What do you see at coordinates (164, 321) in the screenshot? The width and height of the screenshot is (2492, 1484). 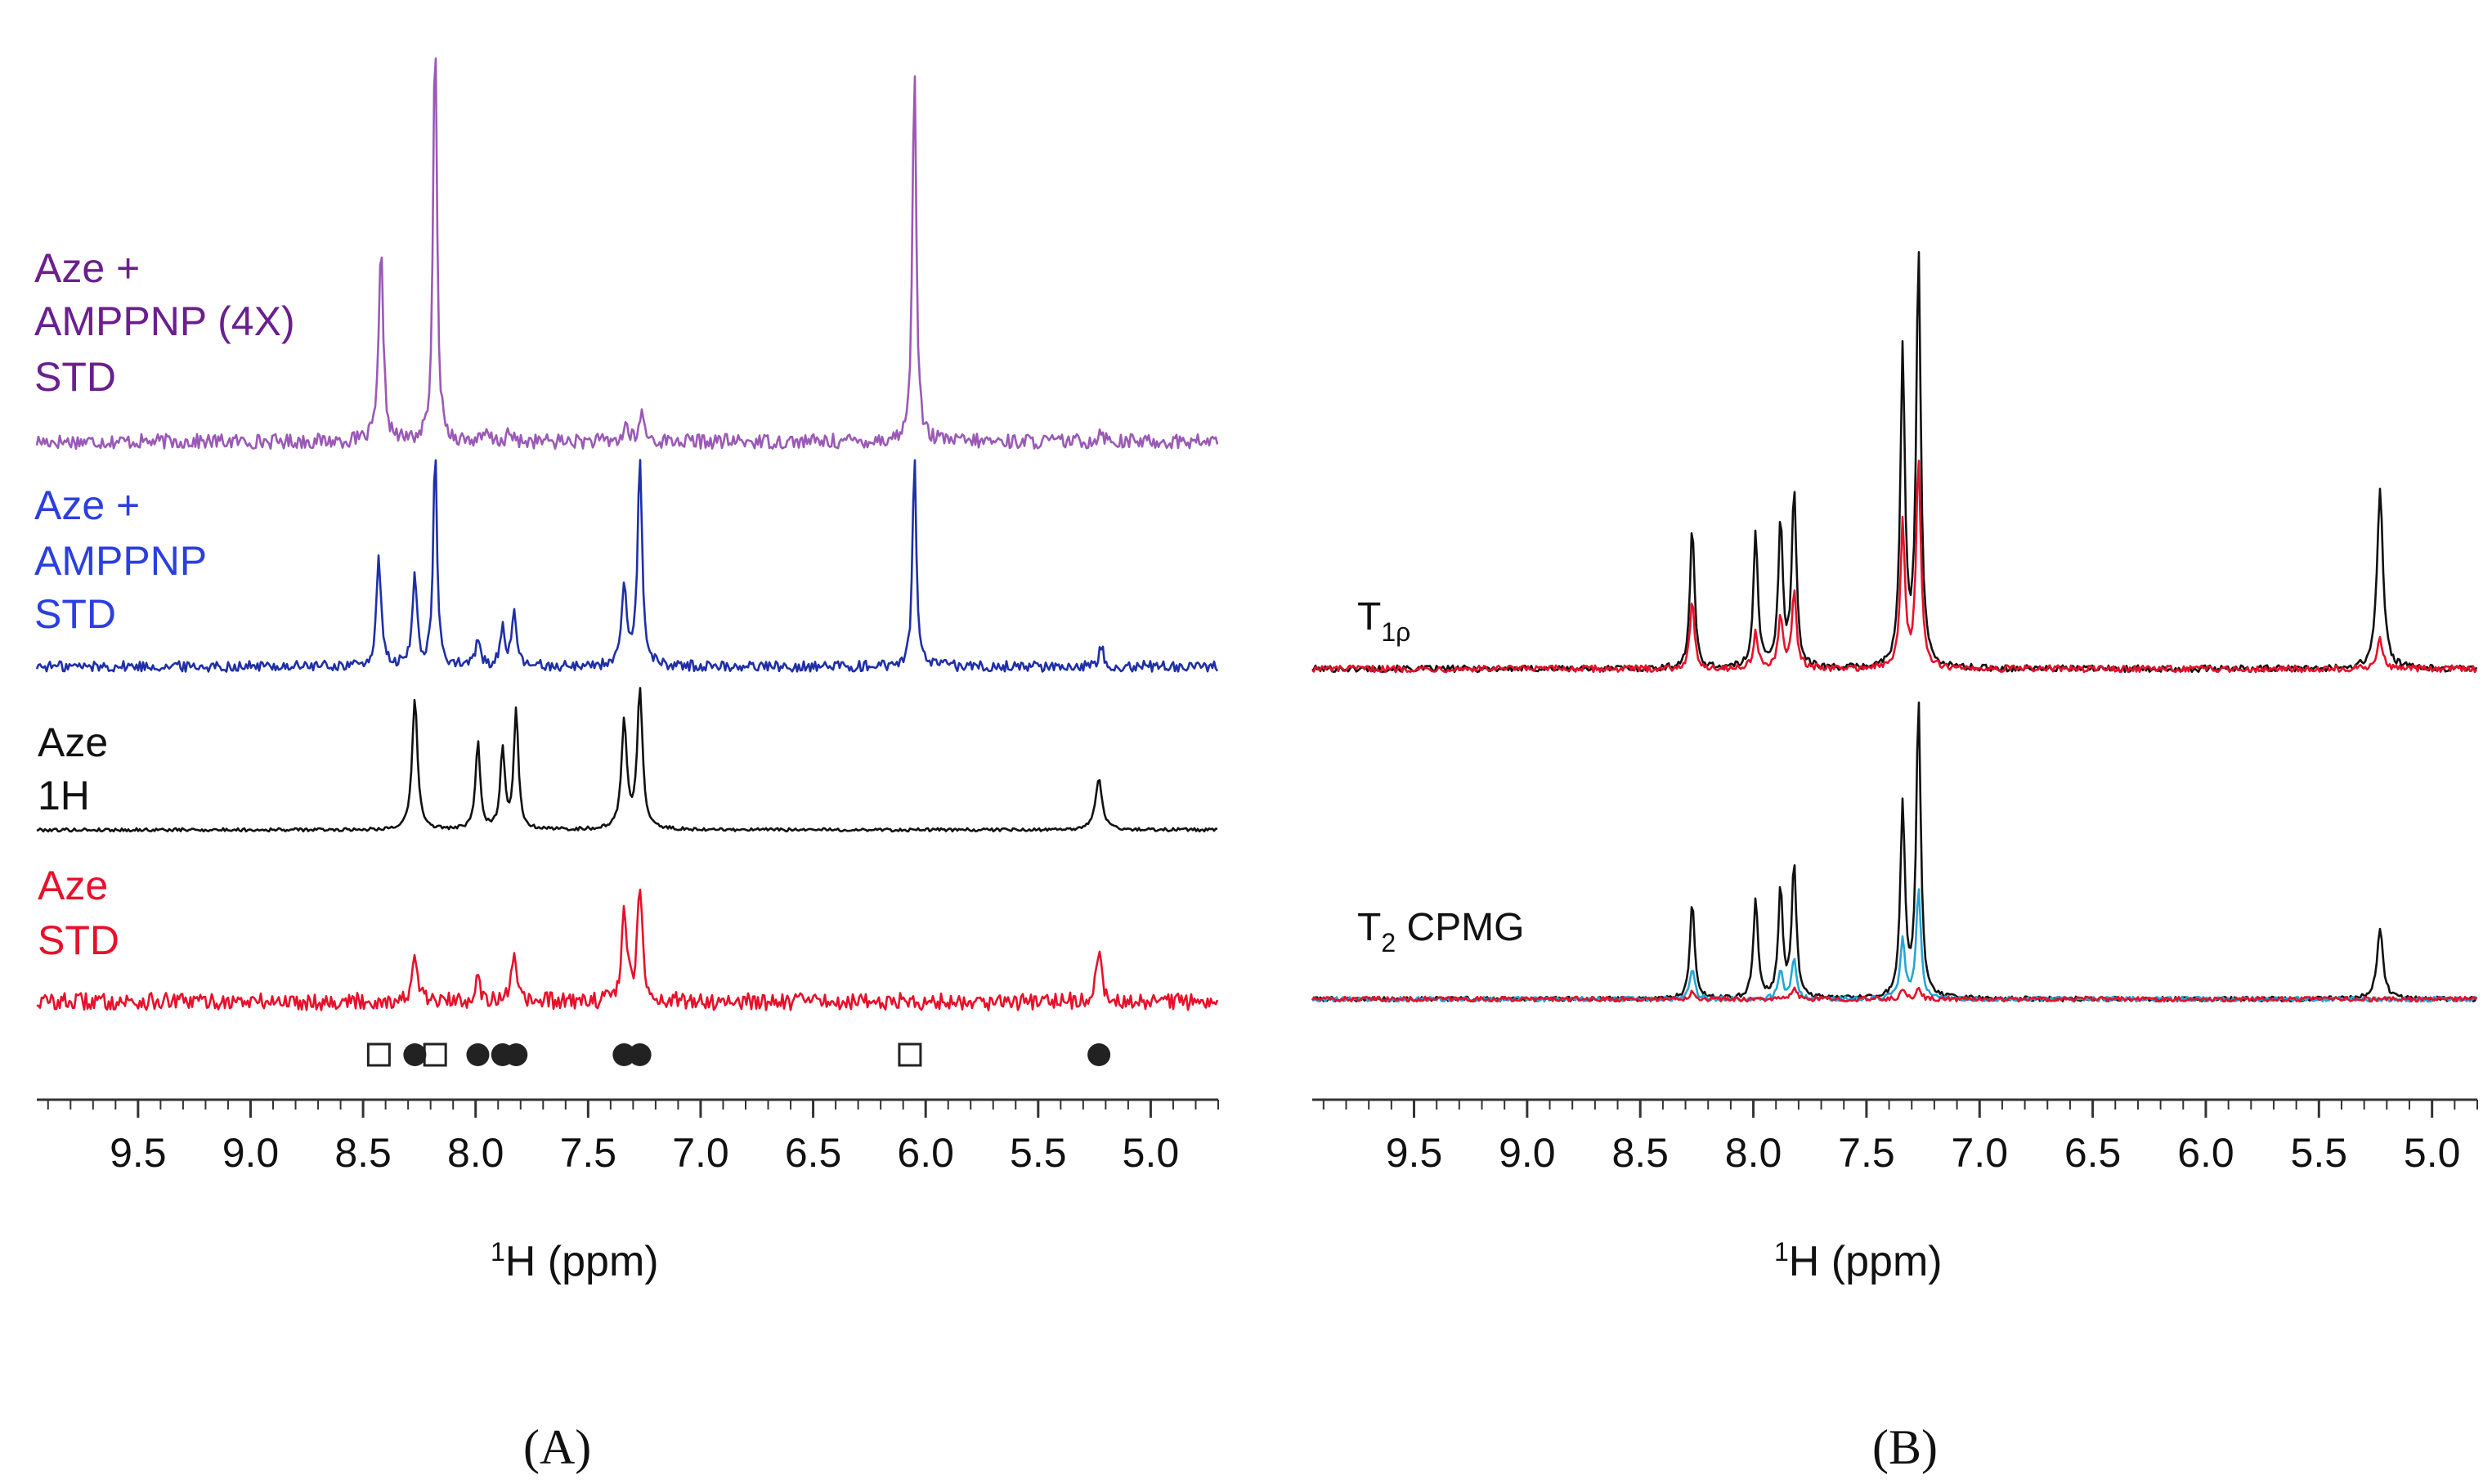 I see `label-purple-line-2: AMPPNP (4X)` at bounding box center [164, 321].